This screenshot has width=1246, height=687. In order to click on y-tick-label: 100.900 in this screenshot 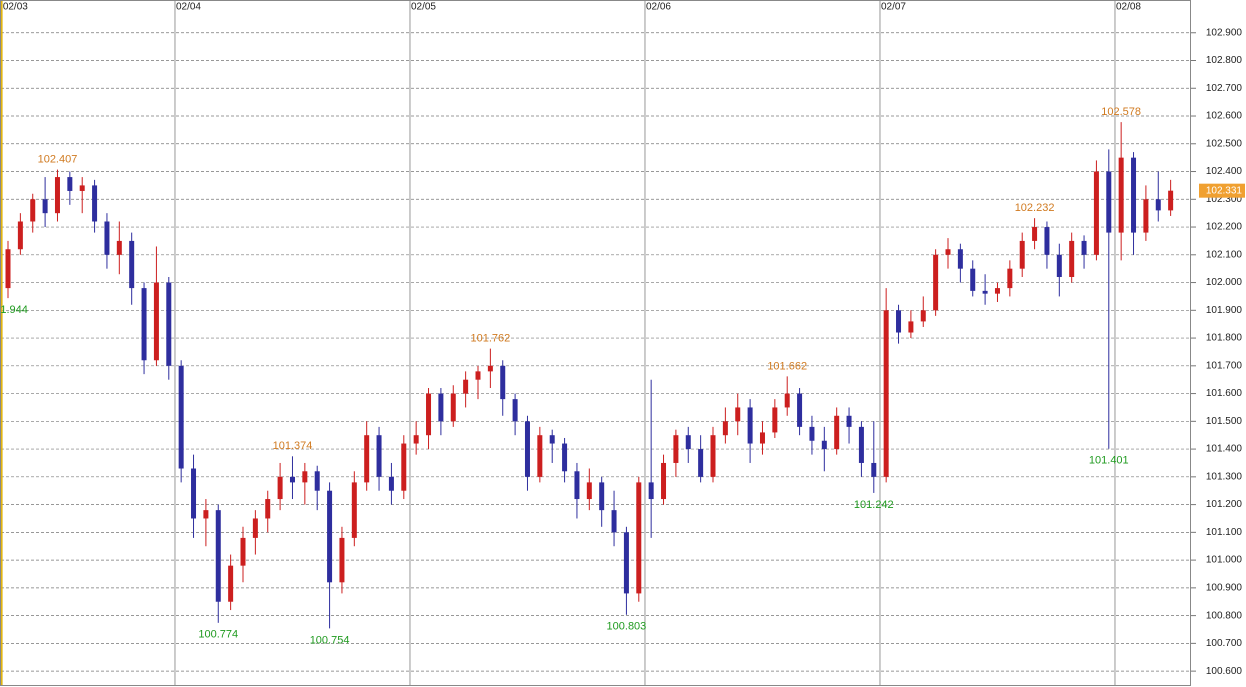, I will do `click(1224, 587)`.